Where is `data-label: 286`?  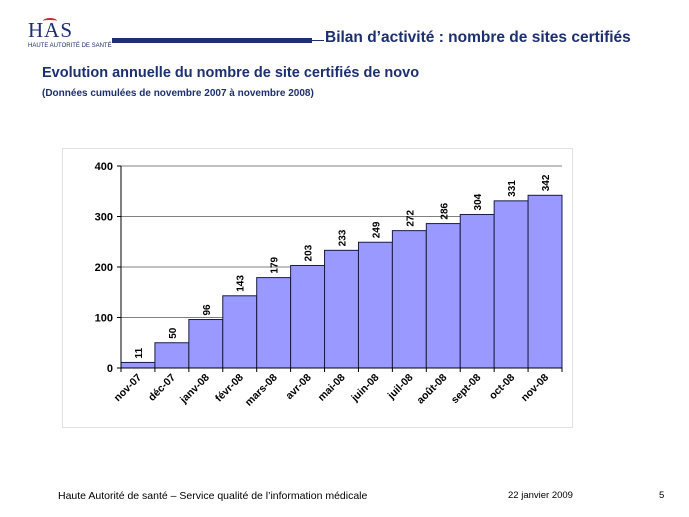
data-label: 286 is located at coordinates (444, 210).